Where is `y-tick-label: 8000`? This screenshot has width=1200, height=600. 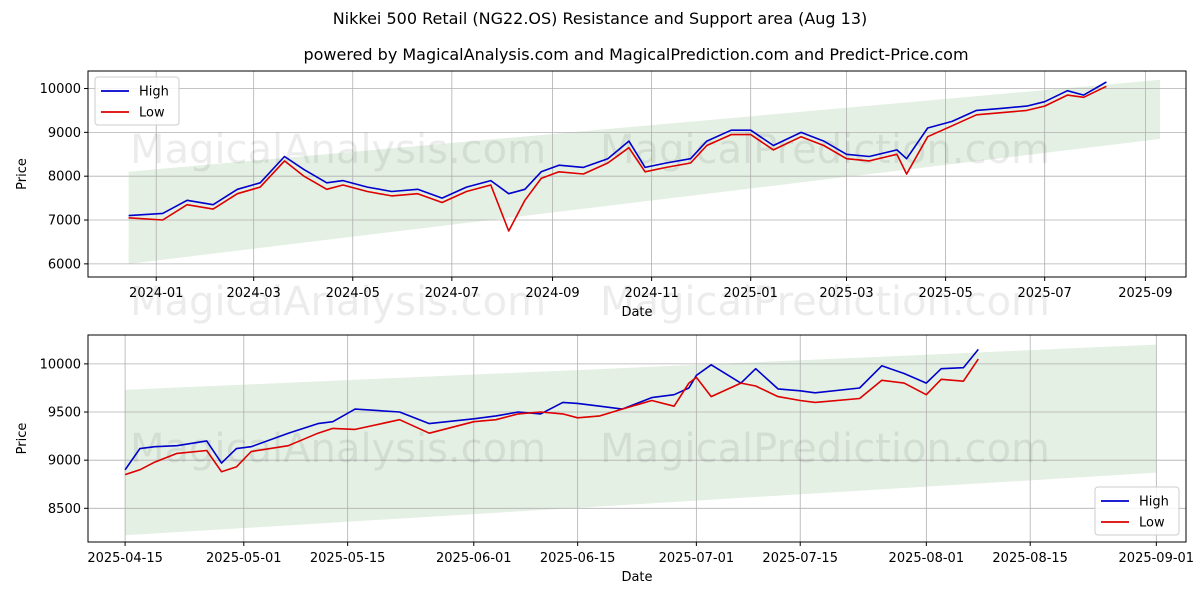
y-tick-label: 8000 is located at coordinates (64, 177).